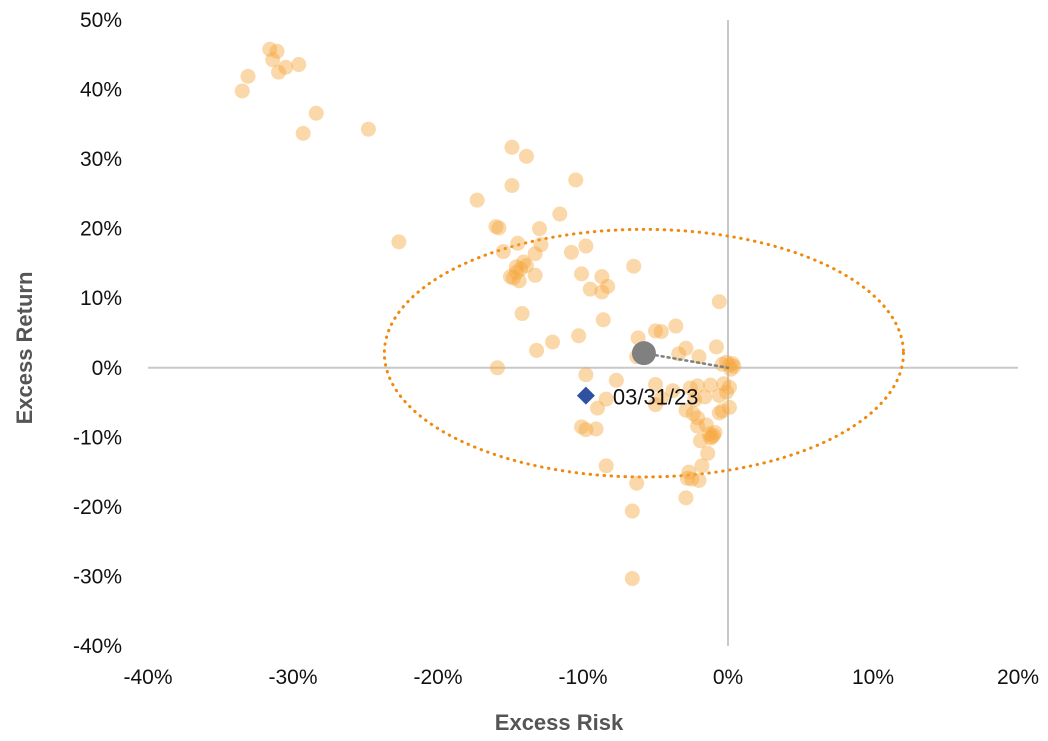 The width and height of the screenshot is (1048, 741). I want to click on x-tick-label: 0%, so click(728, 677).